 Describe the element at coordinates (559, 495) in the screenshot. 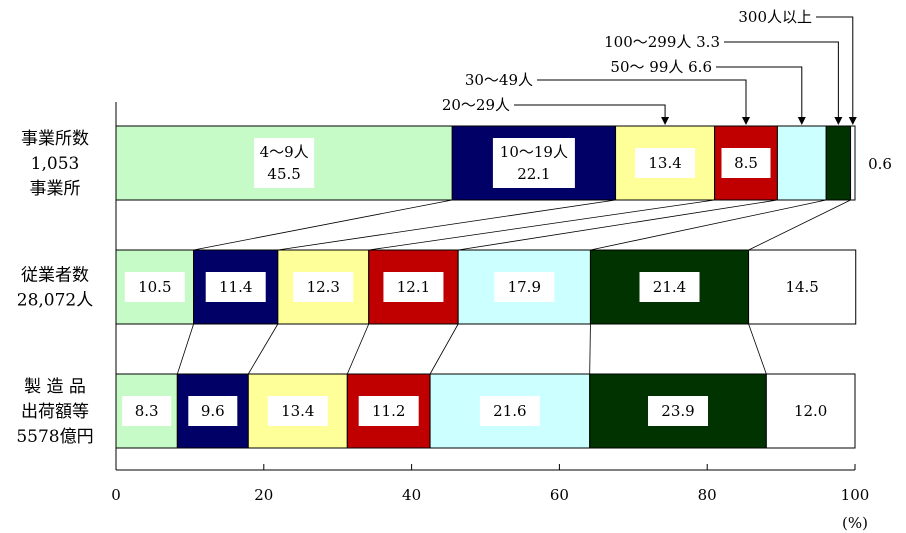

I see `x-tick-label: 60` at that location.